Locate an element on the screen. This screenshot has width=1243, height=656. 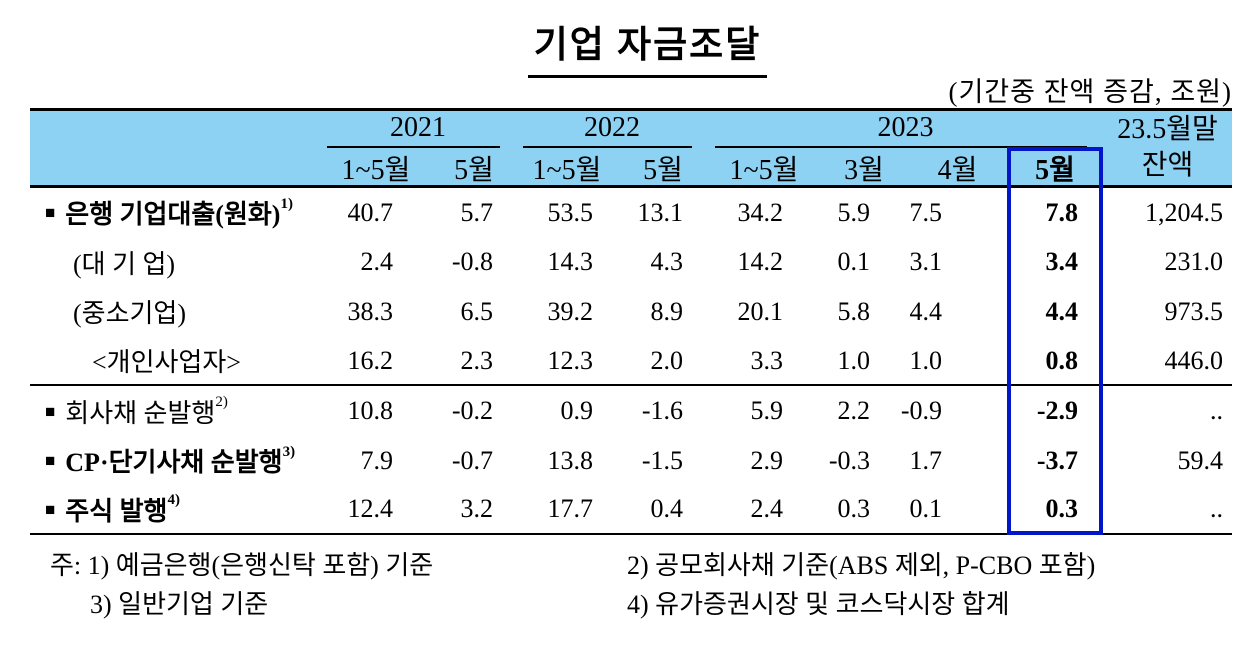
title-wrap: 기업 자금조달 is located at coordinates (634, 46).